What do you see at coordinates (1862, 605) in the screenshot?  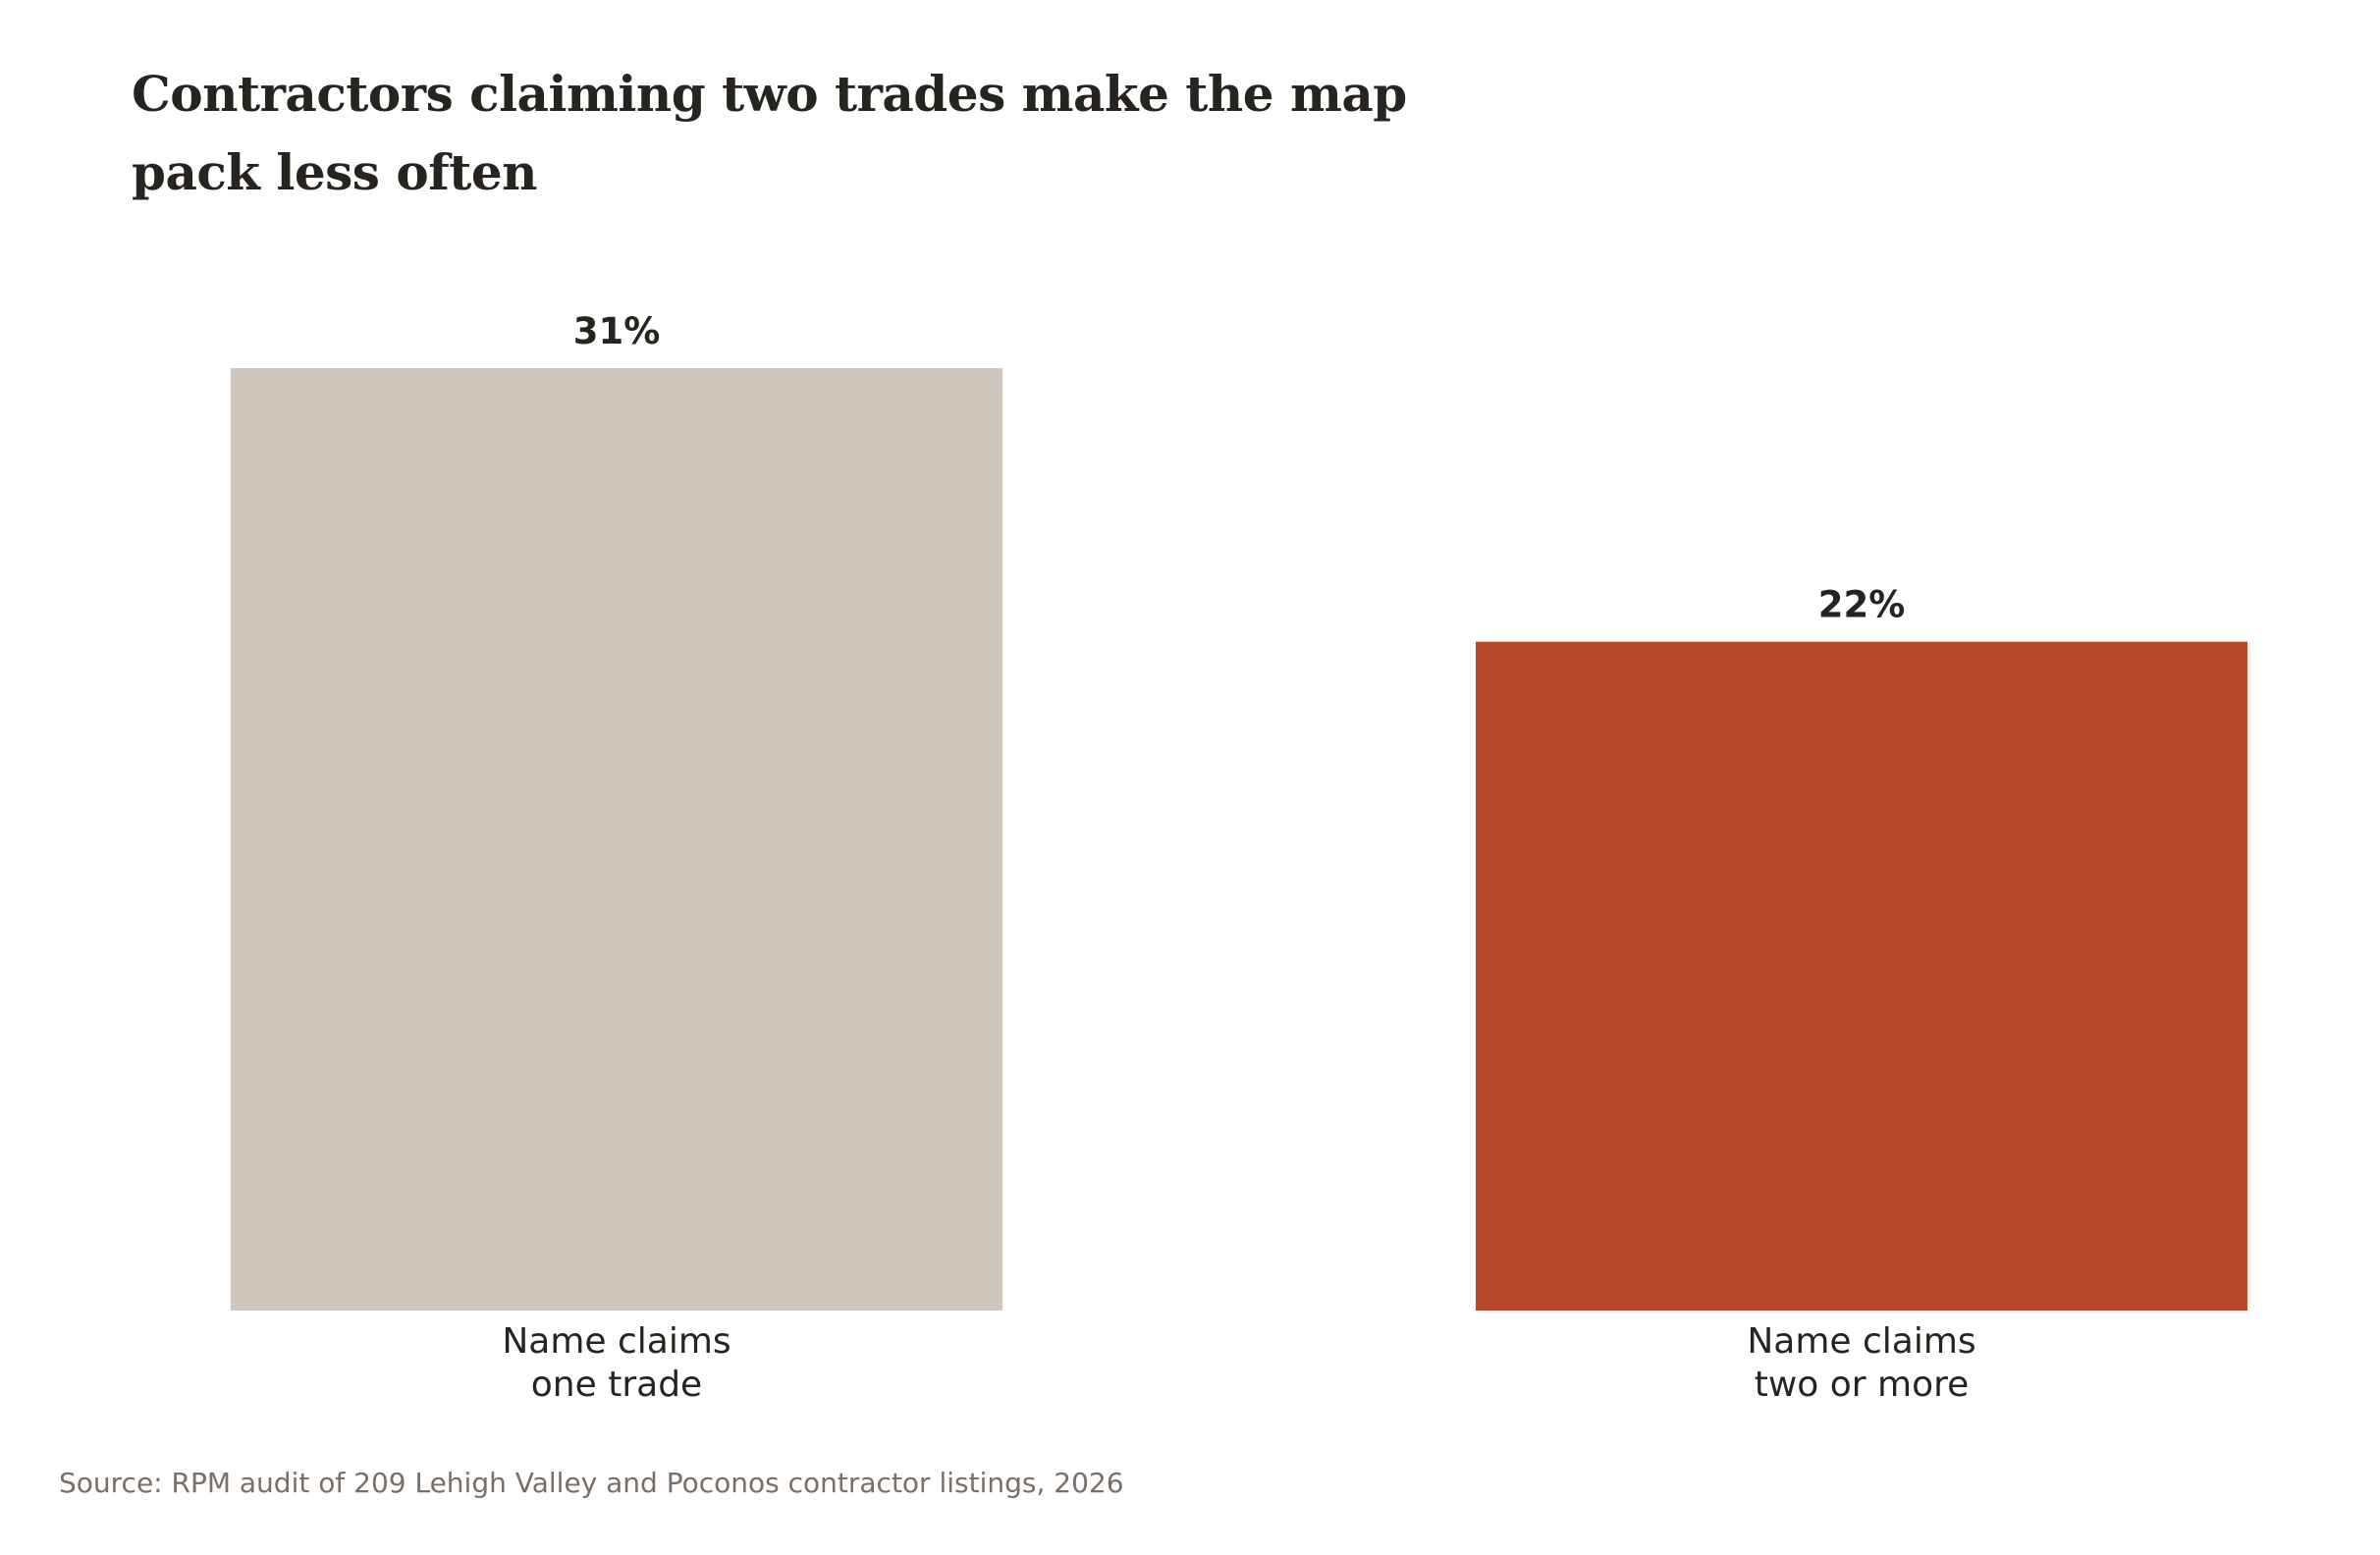 I see `bar-value-label-2: 22%` at bounding box center [1862, 605].